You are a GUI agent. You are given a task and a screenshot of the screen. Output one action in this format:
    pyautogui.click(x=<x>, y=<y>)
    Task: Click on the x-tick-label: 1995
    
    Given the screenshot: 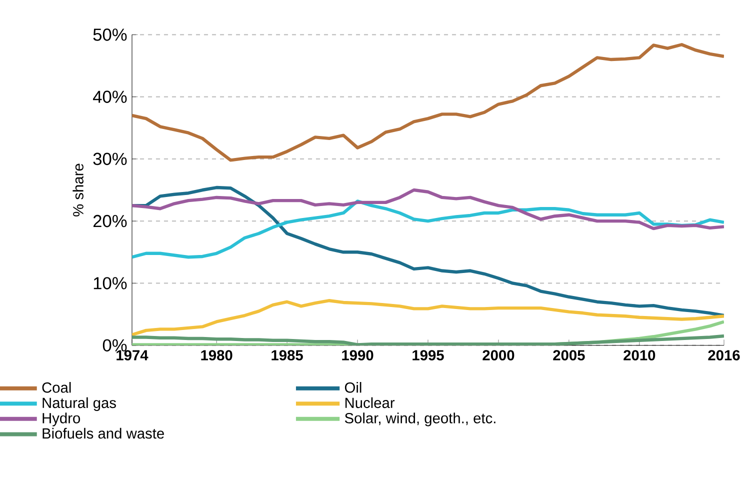 What is the action you would take?
    pyautogui.click(x=428, y=355)
    